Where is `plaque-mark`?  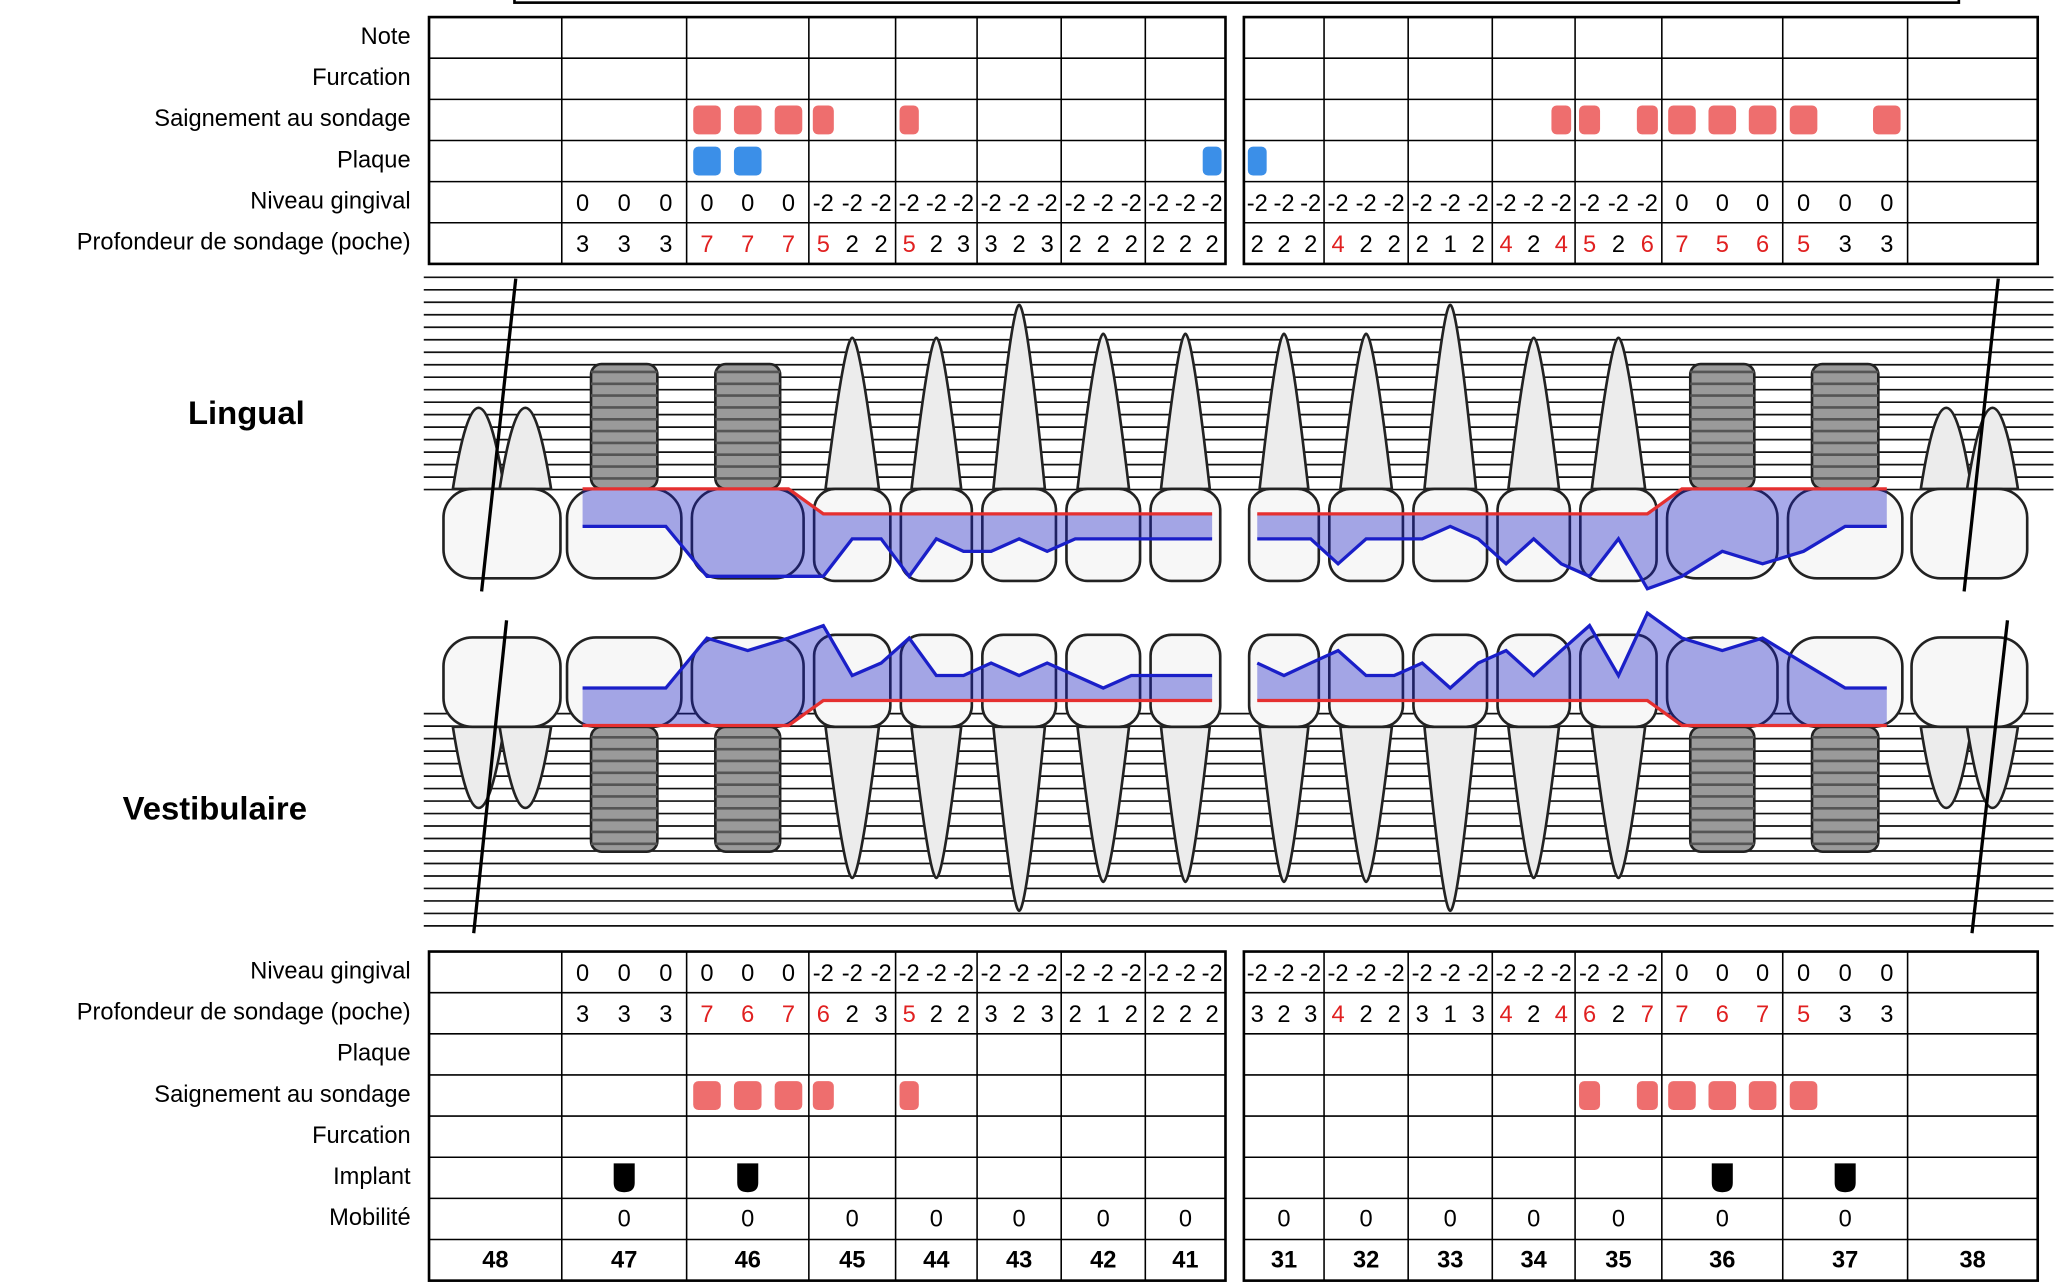
plaque-mark is located at coordinates (747, 161).